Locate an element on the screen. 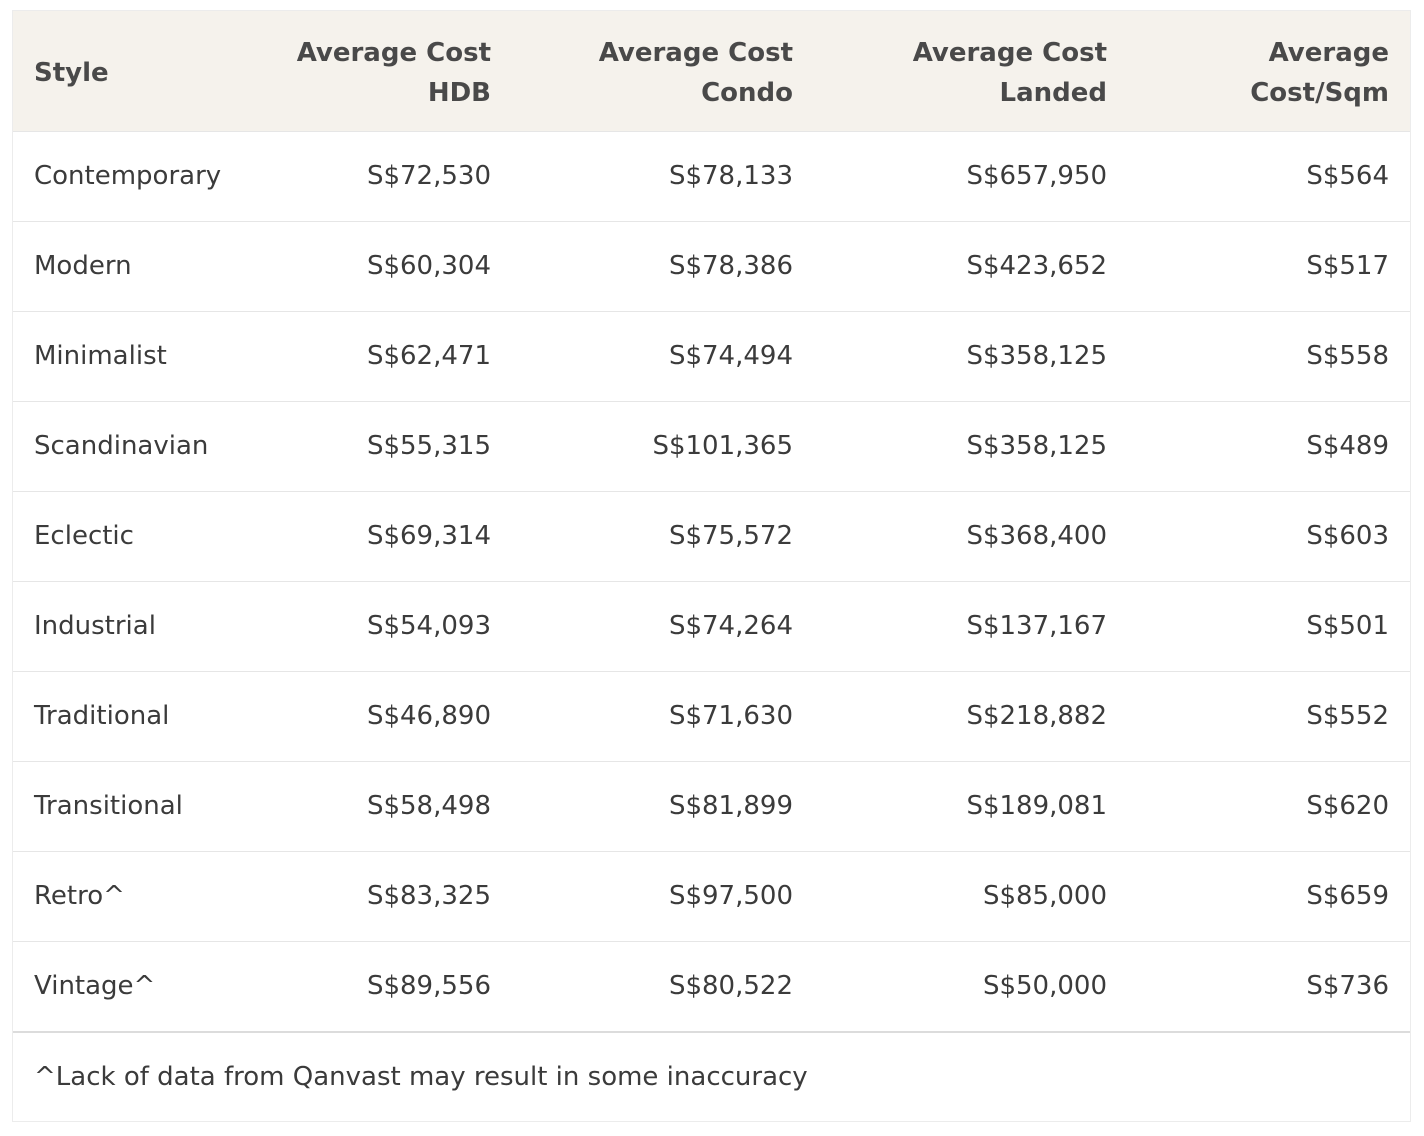 This screenshot has width=1424, height=1136. cell-style: Minimalist is located at coordinates (100, 356).